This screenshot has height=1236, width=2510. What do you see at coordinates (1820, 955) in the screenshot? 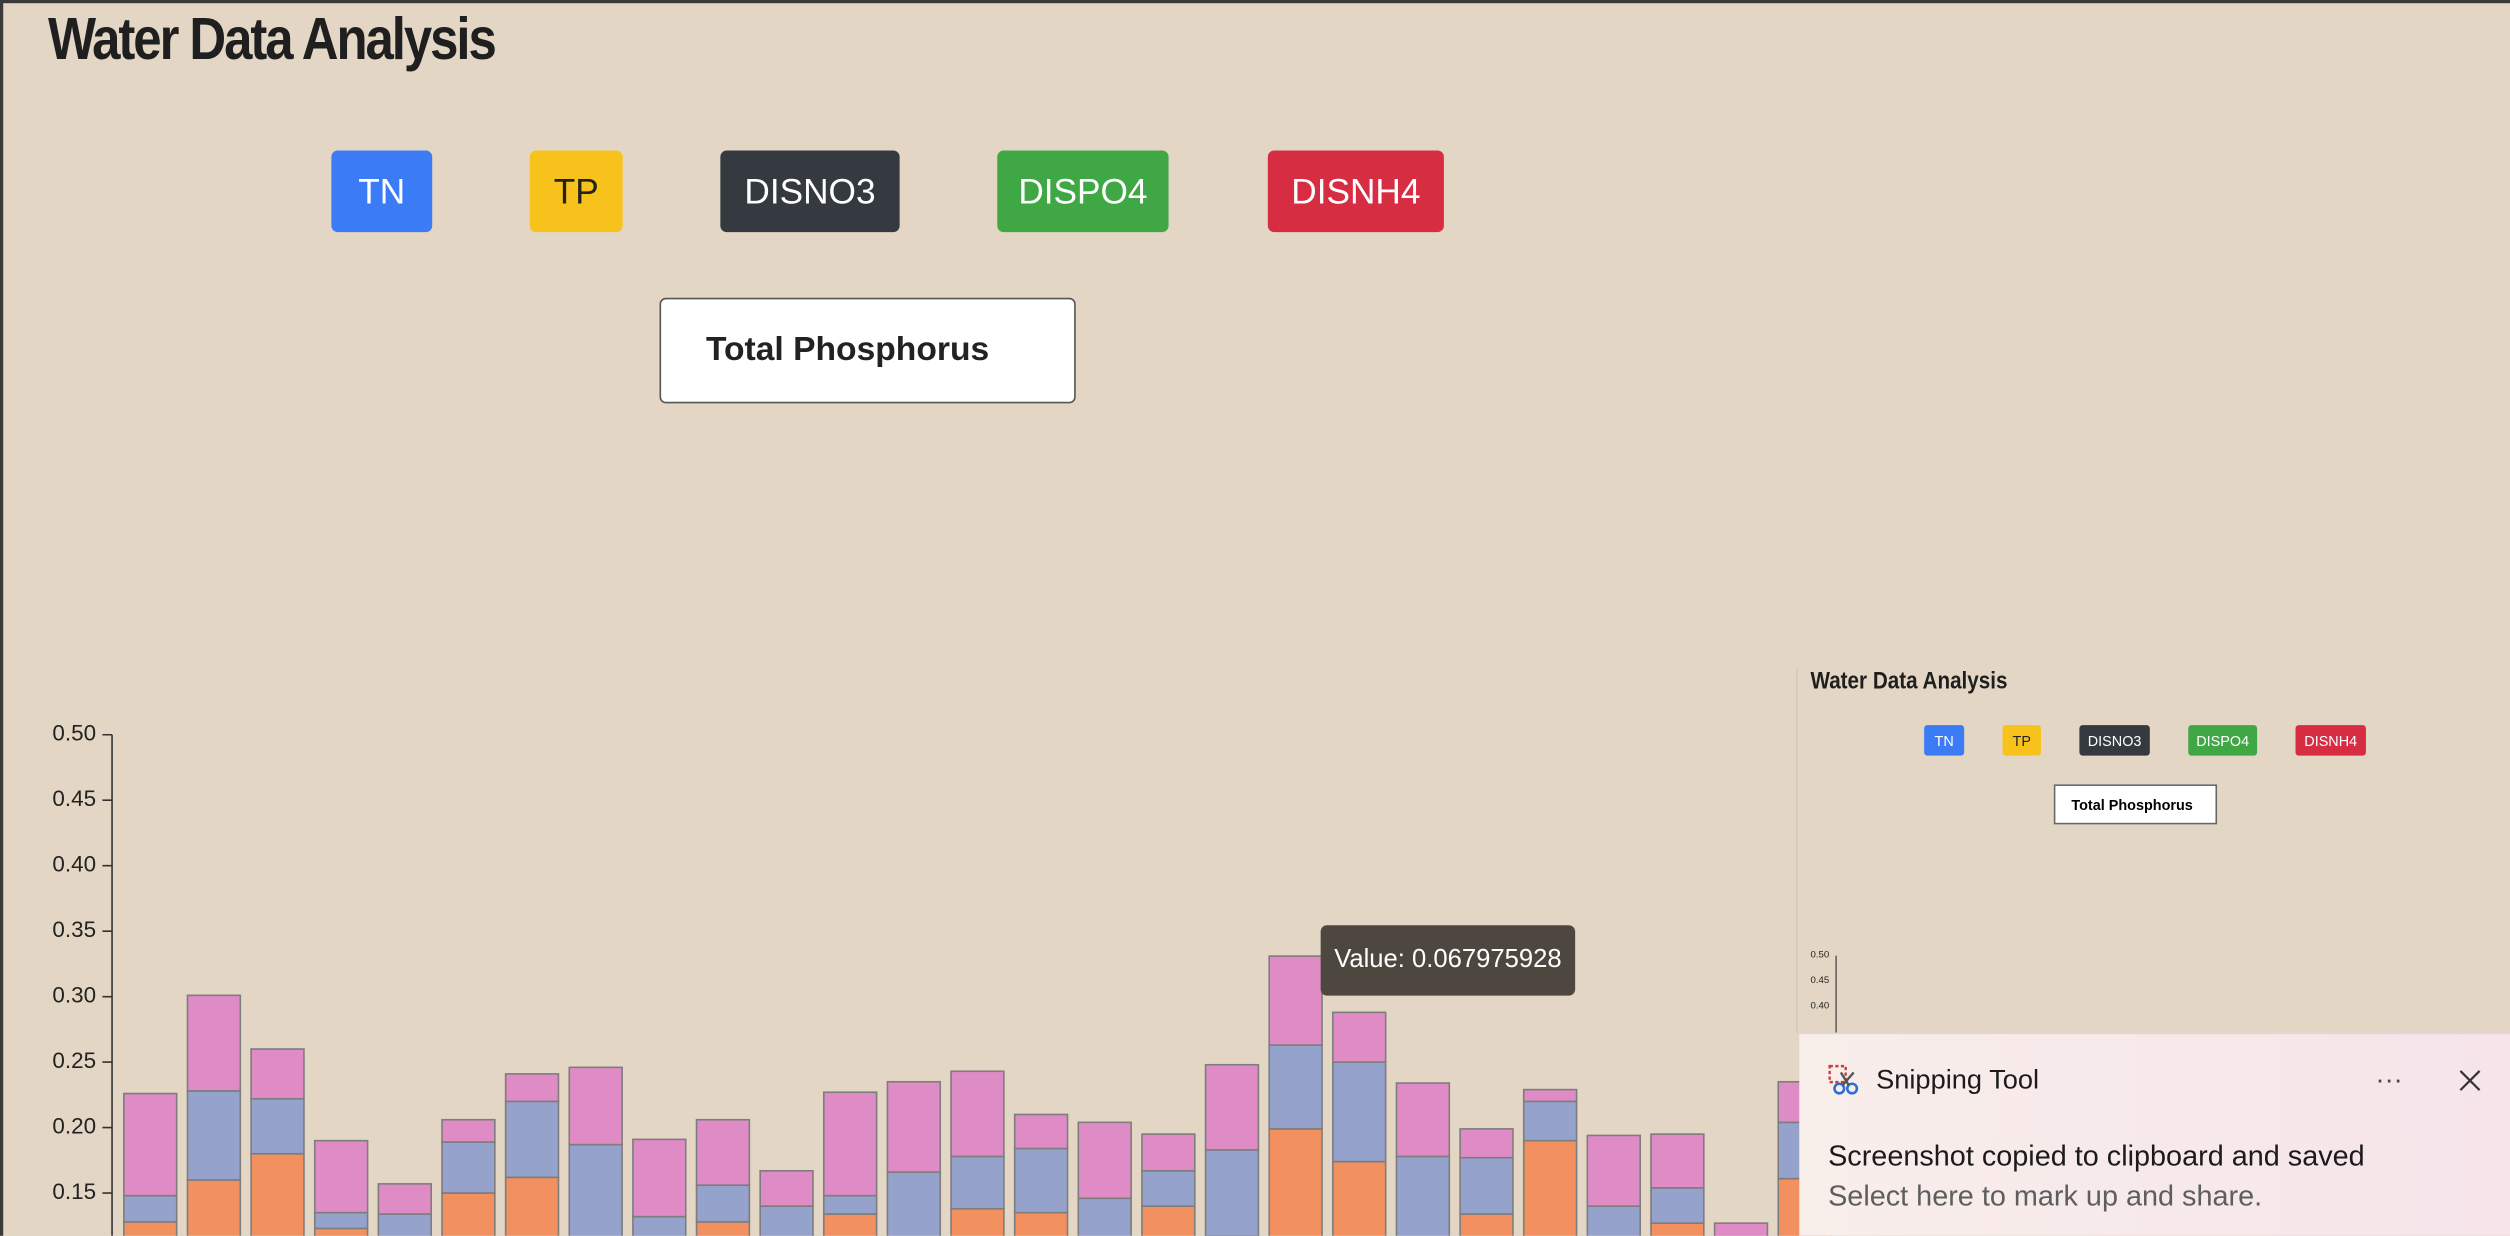
I see `thumbnail-tick: 0.50` at bounding box center [1820, 955].